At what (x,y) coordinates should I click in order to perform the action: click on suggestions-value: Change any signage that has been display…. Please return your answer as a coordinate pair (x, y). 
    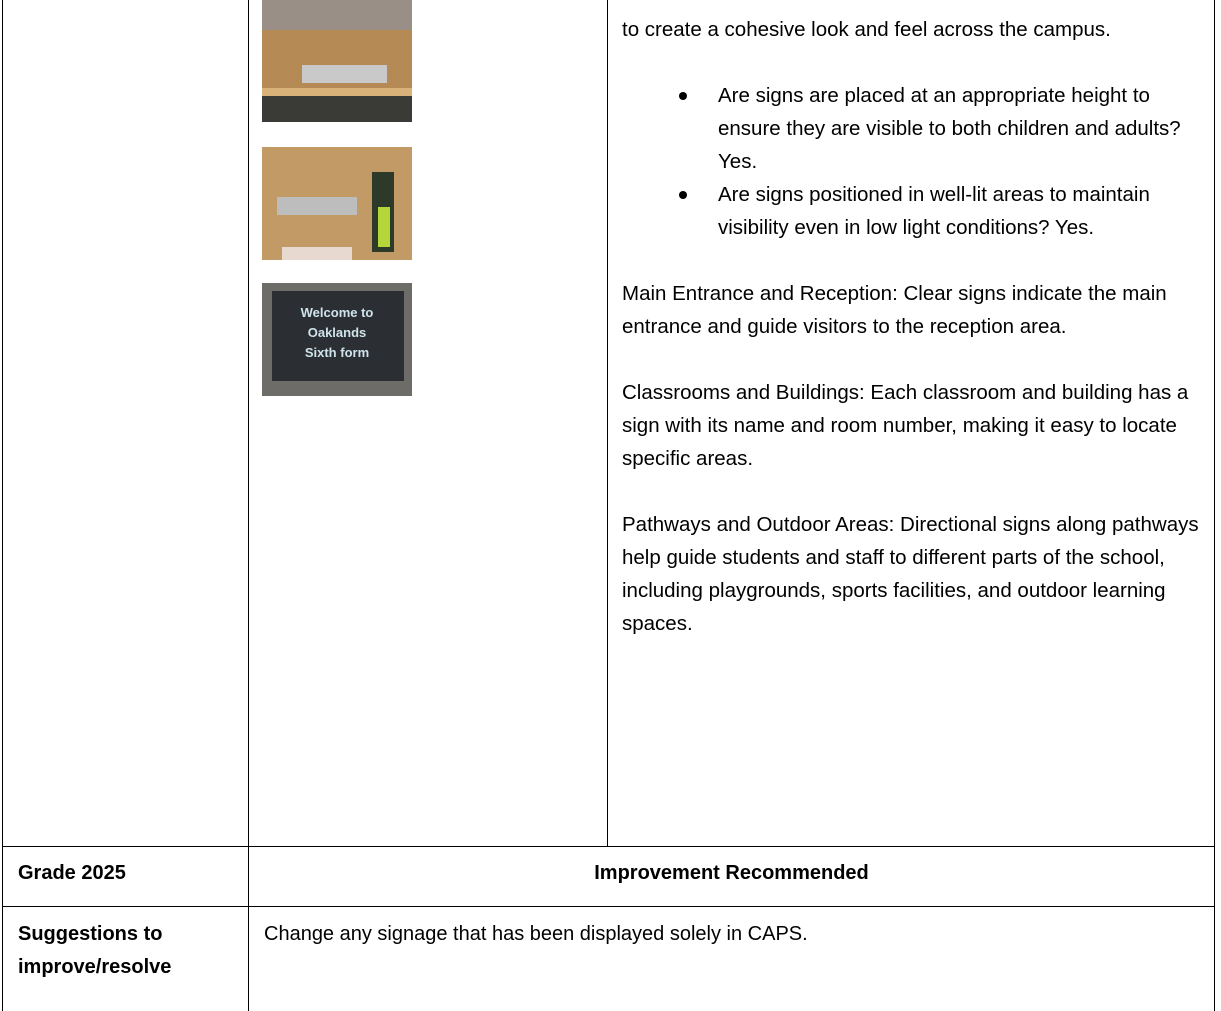
    Looking at the image, I should click on (536, 934).